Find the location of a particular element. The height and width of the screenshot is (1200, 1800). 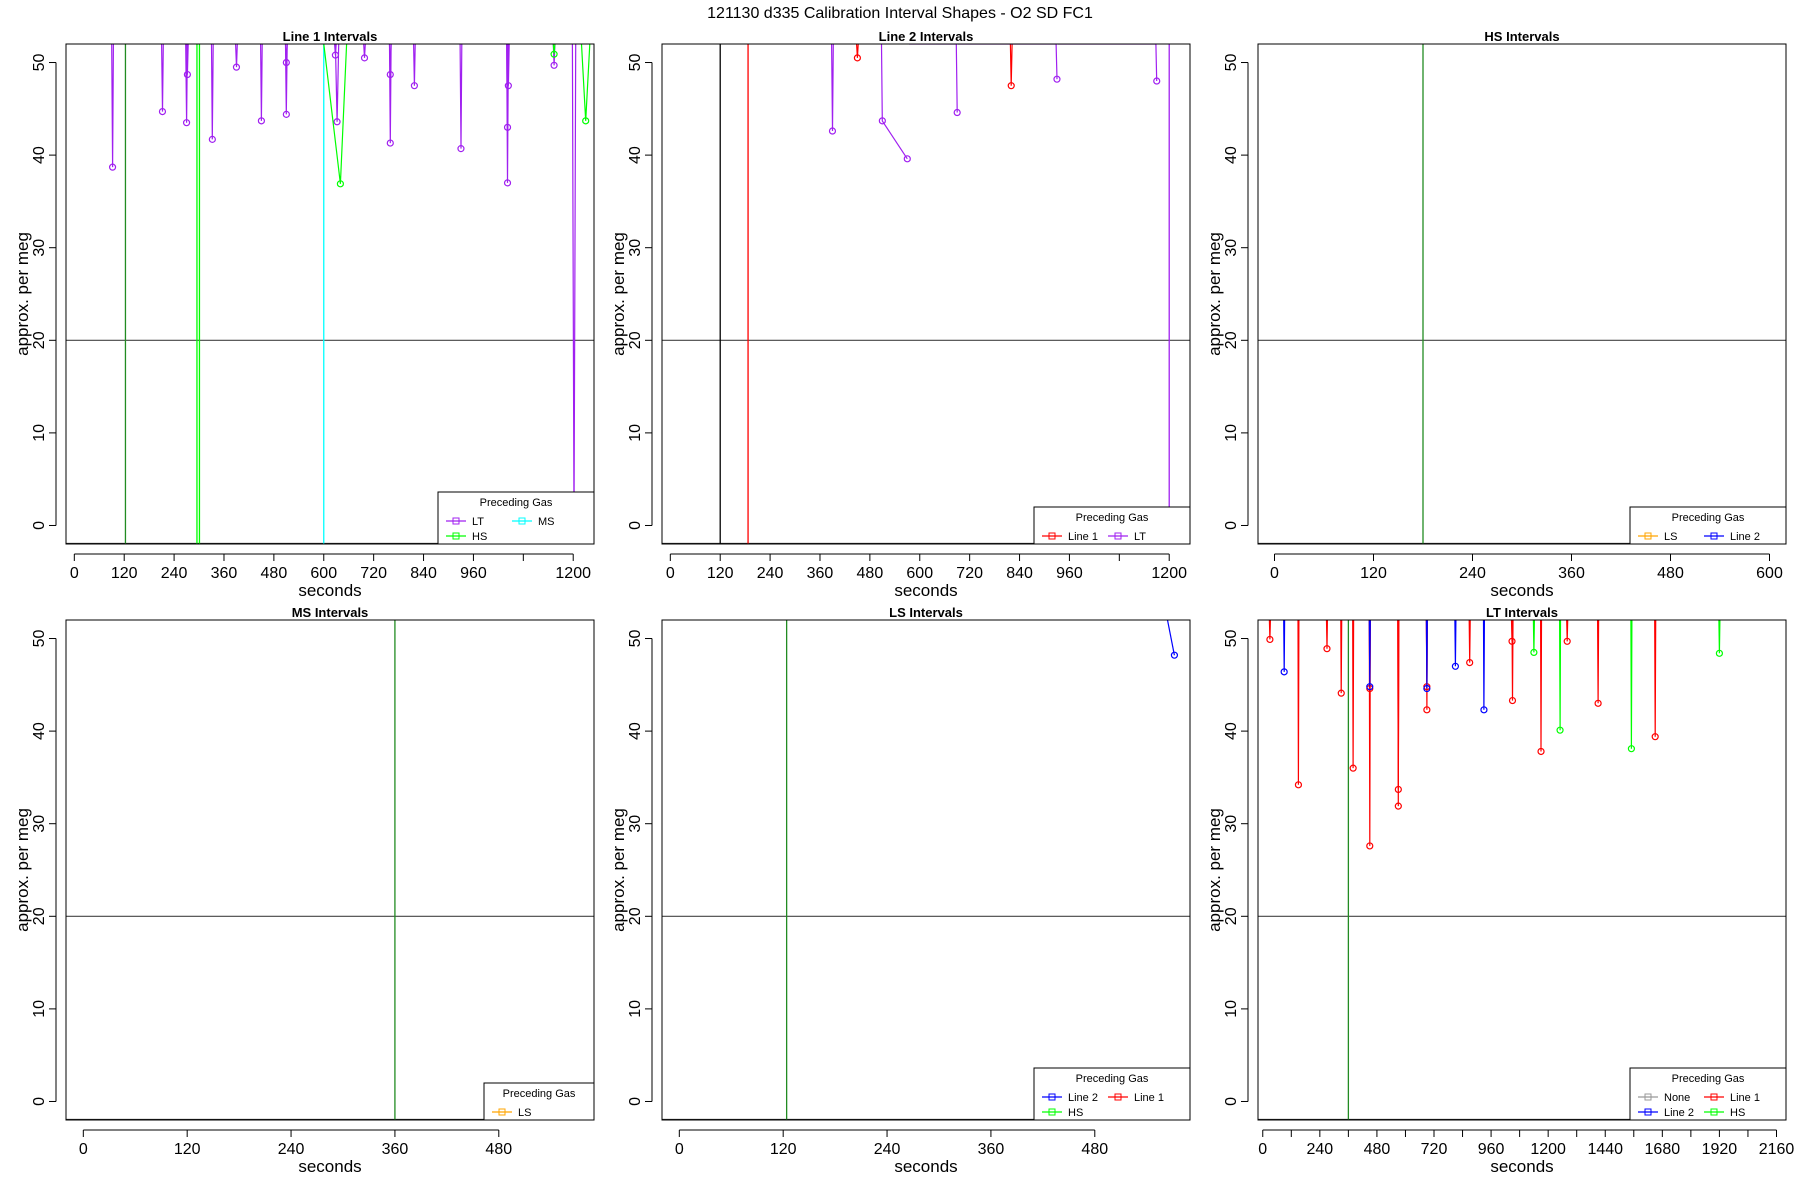

chart-title: LS Intervals is located at coordinates (926, 612).